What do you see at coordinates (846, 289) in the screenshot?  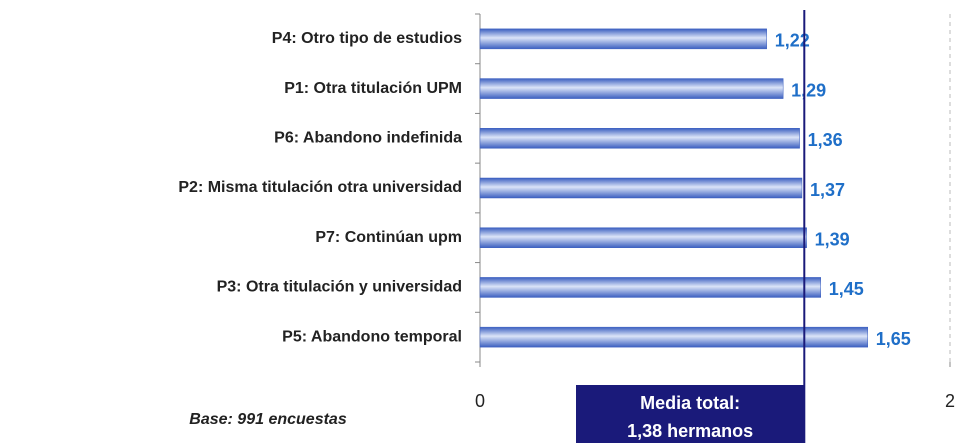 I see `value-label: 1,45` at bounding box center [846, 289].